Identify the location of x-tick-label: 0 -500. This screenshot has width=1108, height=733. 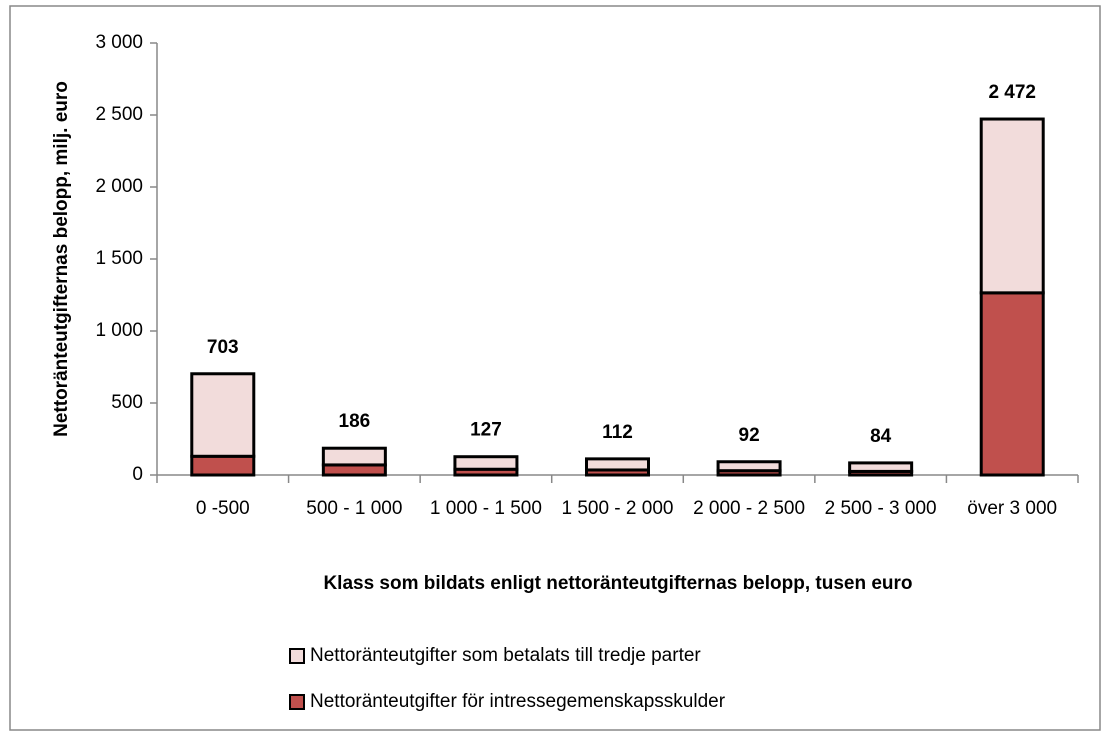
(222, 508).